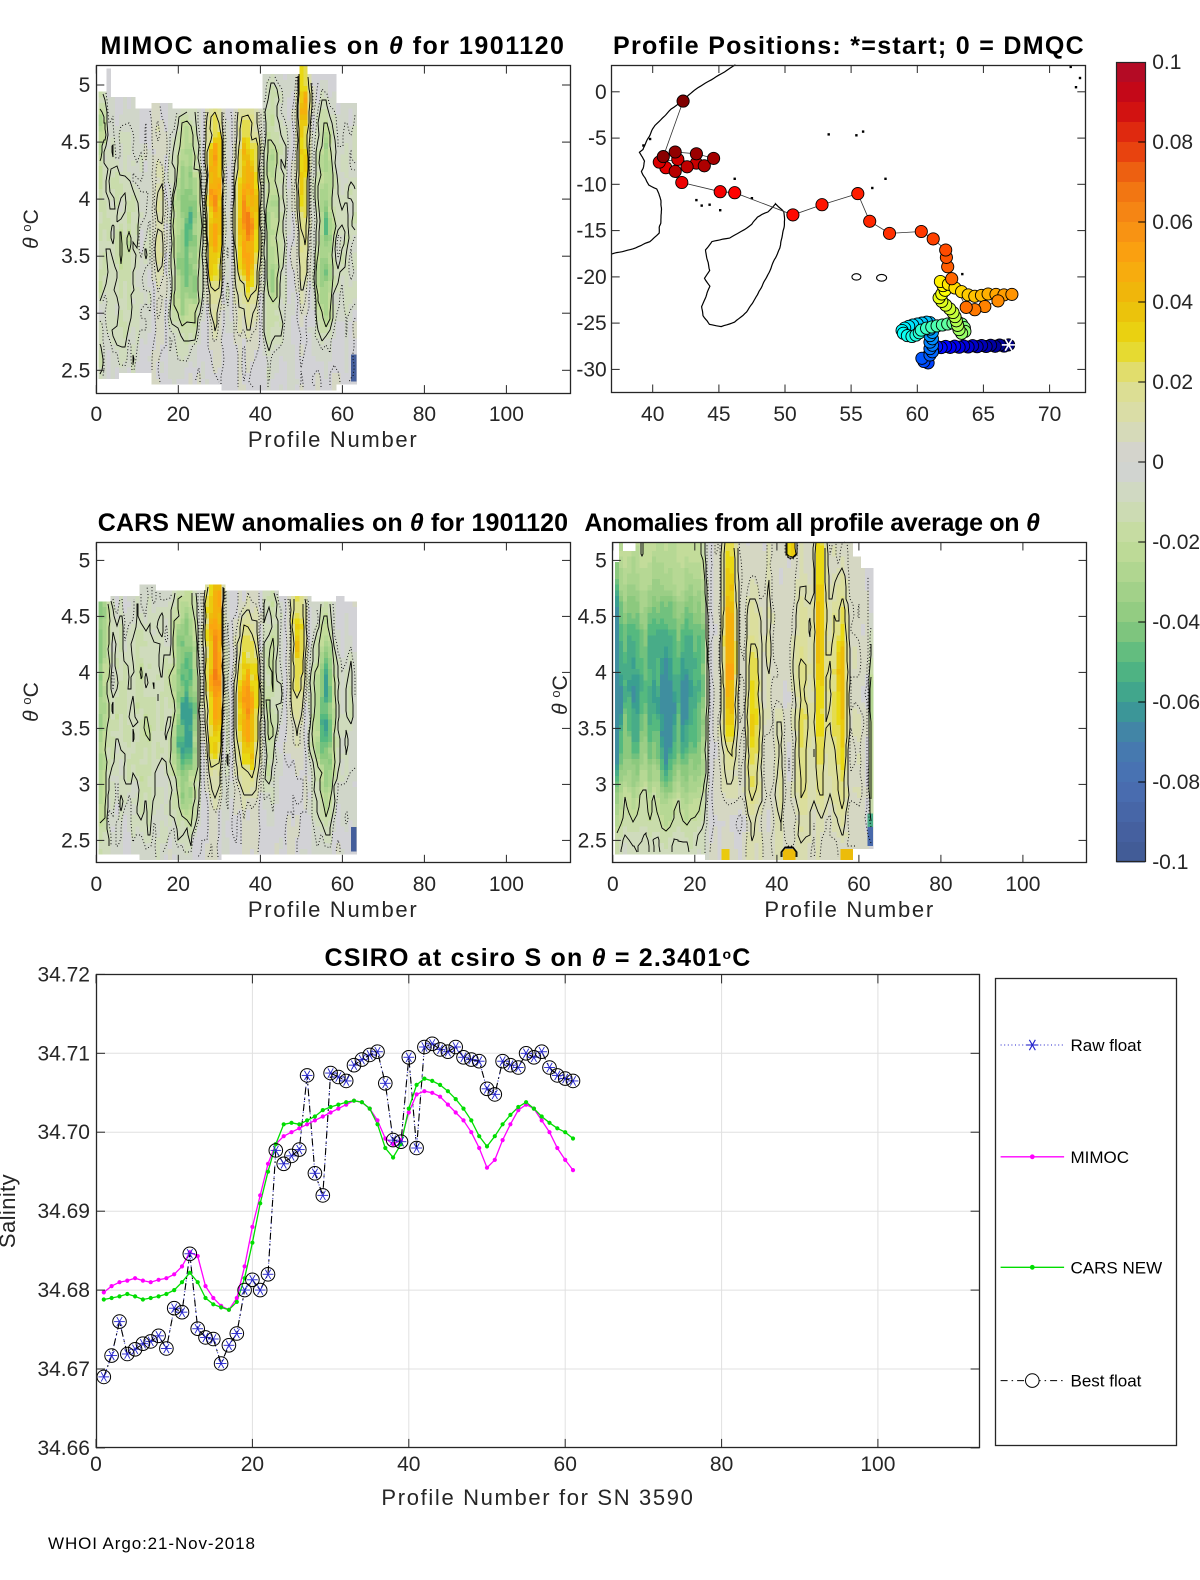  Describe the element at coordinates (63, 1211) in the screenshot. I see `svg-text: 34.69` at that location.